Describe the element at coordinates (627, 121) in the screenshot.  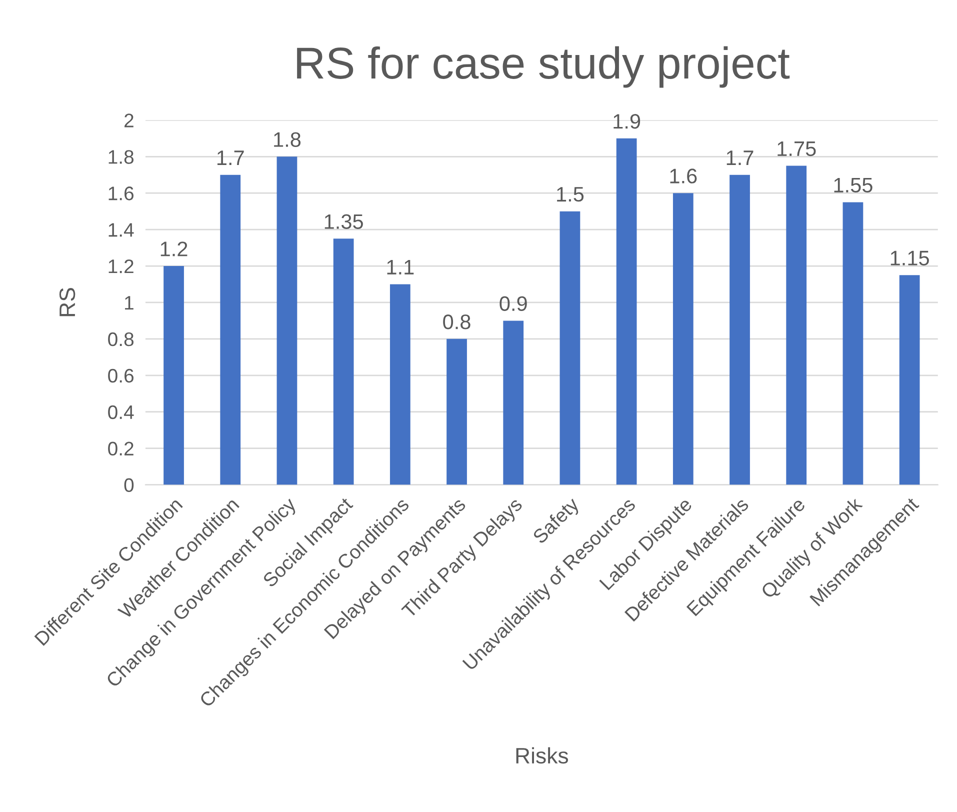
I see `data-label: 1.9` at that location.